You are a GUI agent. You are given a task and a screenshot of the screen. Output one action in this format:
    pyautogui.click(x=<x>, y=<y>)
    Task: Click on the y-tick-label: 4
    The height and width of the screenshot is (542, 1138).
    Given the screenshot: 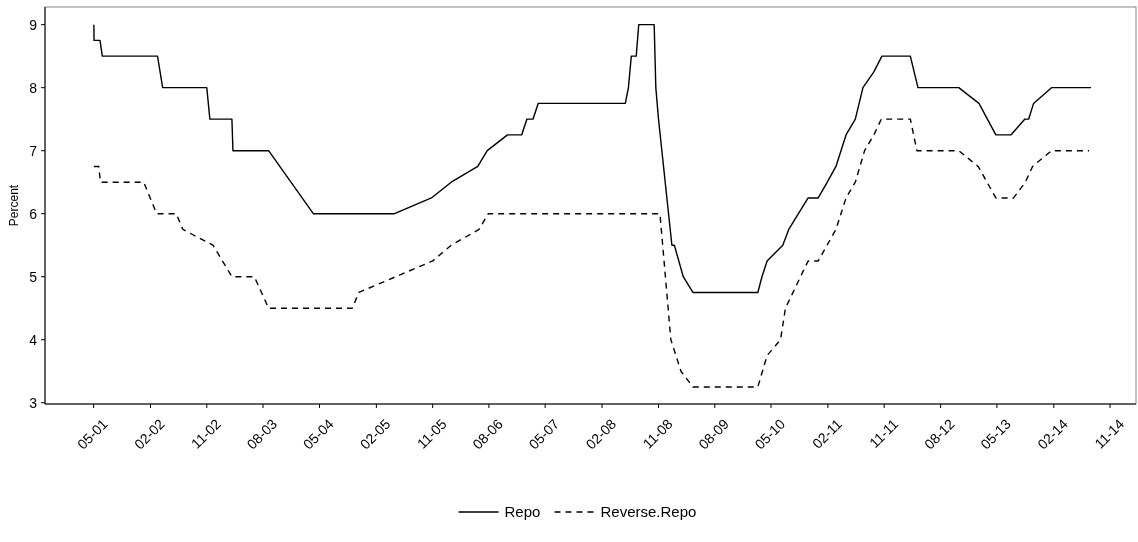 What is the action you would take?
    pyautogui.click(x=33, y=339)
    